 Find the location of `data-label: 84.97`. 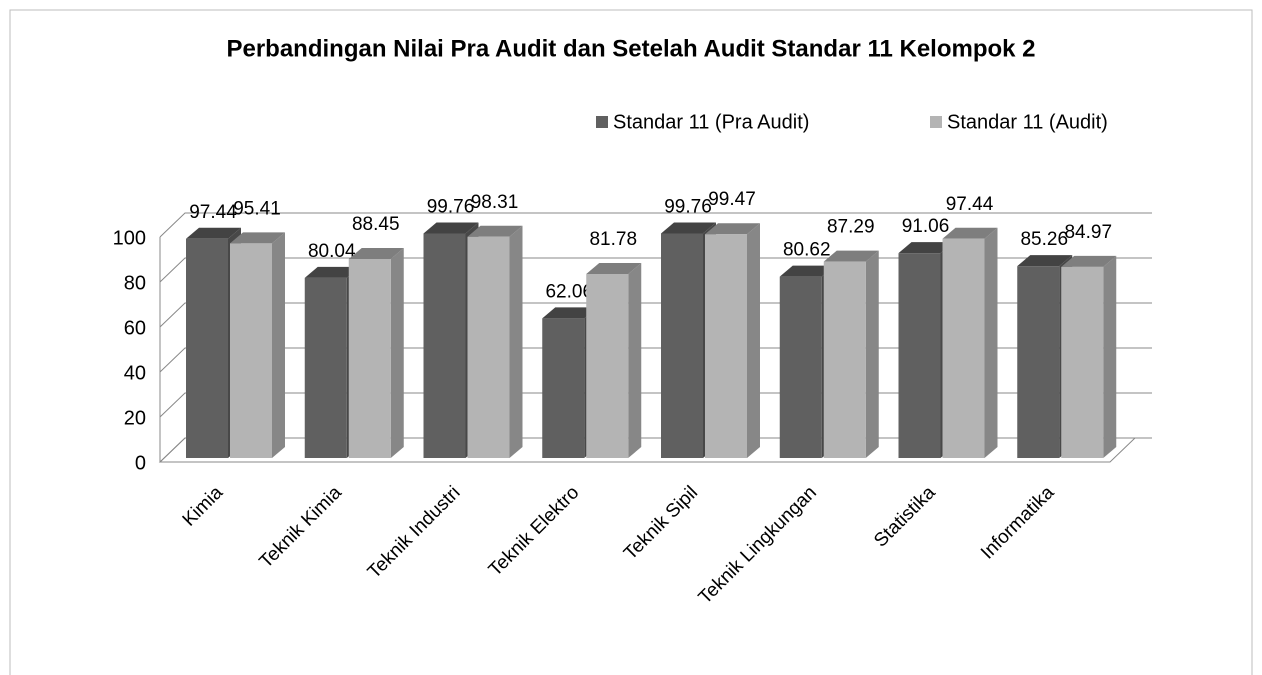

data-label: 84.97 is located at coordinates (1088, 232).